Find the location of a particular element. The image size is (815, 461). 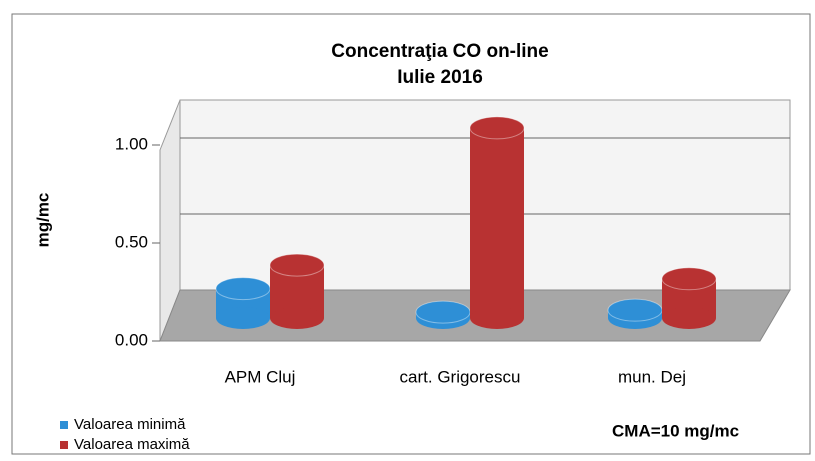

x-tick-label: APM Cluj is located at coordinates (260, 376).